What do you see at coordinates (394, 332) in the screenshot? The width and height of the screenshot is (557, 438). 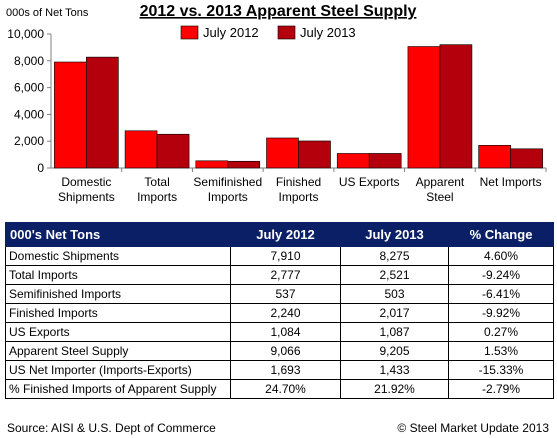 I see `table-cell-value: 1,087` at bounding box center [394, 332].